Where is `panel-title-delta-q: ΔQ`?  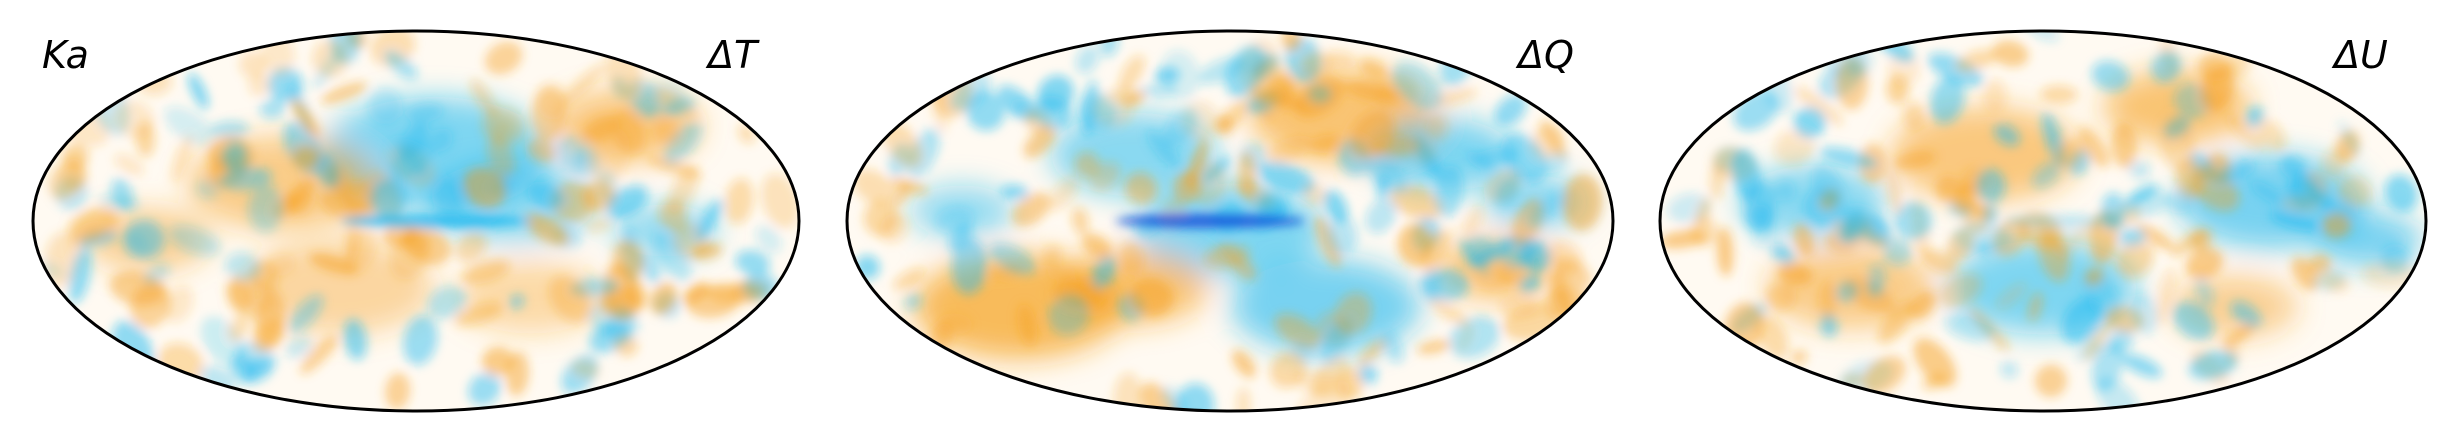
panel-title-delta-q: ΔQ is located at coordinates (1544, 55).